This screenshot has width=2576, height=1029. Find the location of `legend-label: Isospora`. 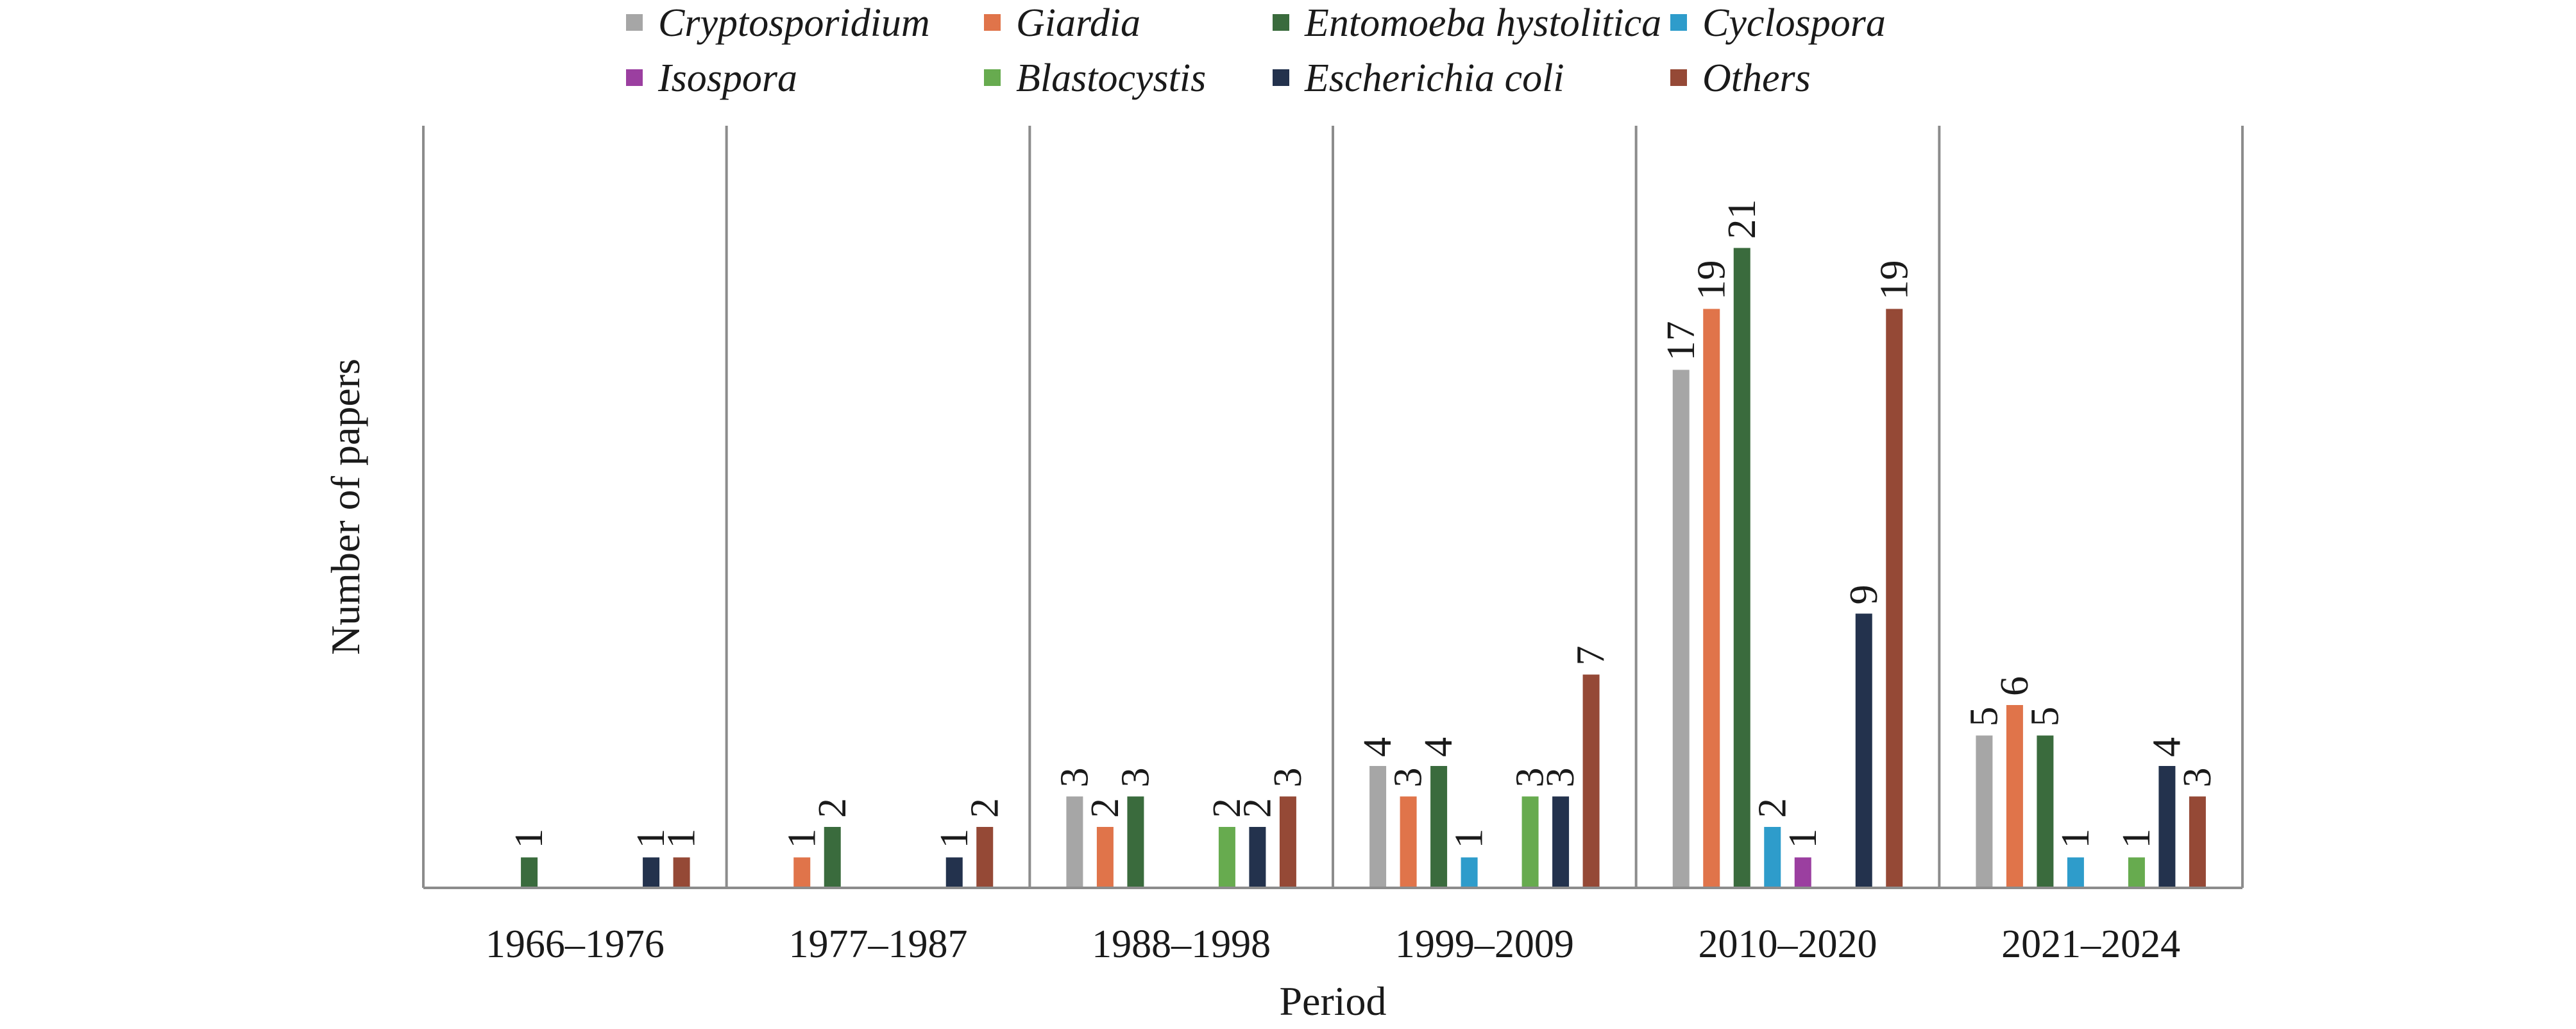

legend-label: Isospora is located at coordinates (727, 78).